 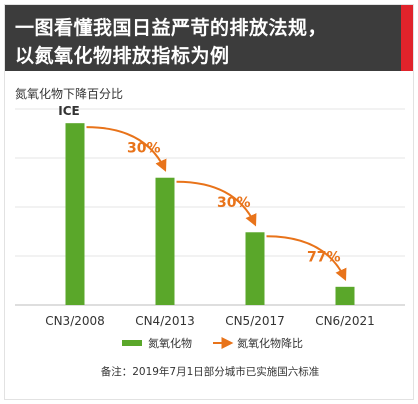 What do you see at coordinates (170, 343) in the screenshot?
I see `legend-label-bar: 氮氧化物` at bounding box center [170, 343].